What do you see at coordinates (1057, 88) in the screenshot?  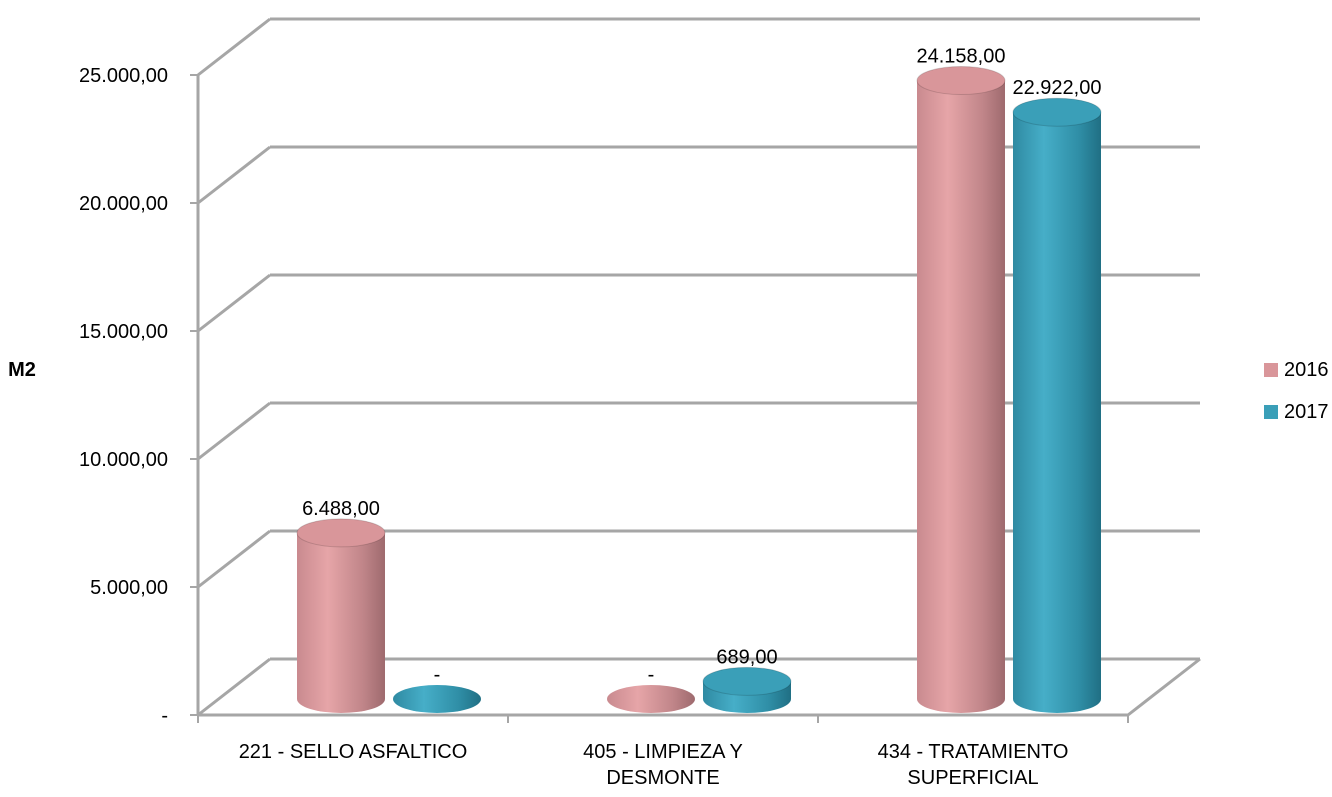 I see `data-label: 22.922,00` at bounding box center [1057, 88].